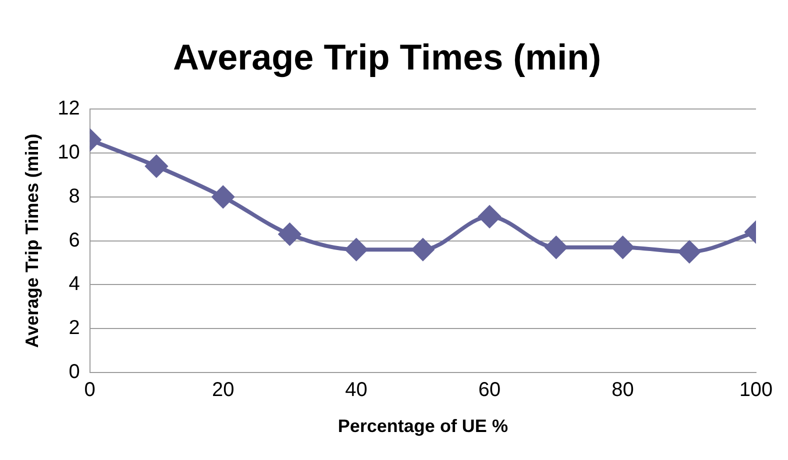 This screenshot has width=788, height=460. What do you see at coordinates (90, 389) in the screenshot?
I see `x-tick-label: 0` at bounding box center [90, 389].